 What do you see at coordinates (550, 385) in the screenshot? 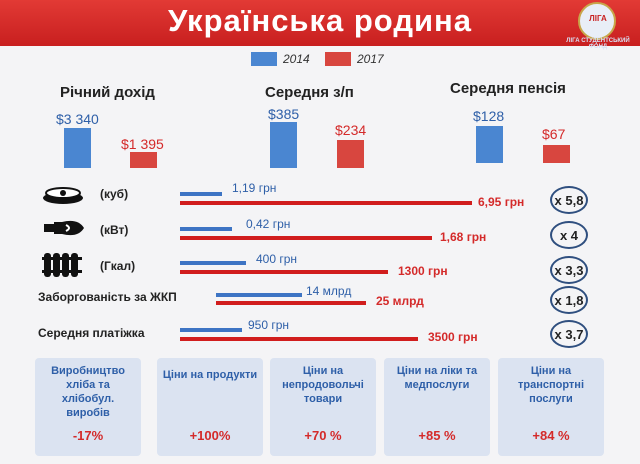
I see `card-label: Ціни на транспортні послуги` at bounding box center [550, 385].